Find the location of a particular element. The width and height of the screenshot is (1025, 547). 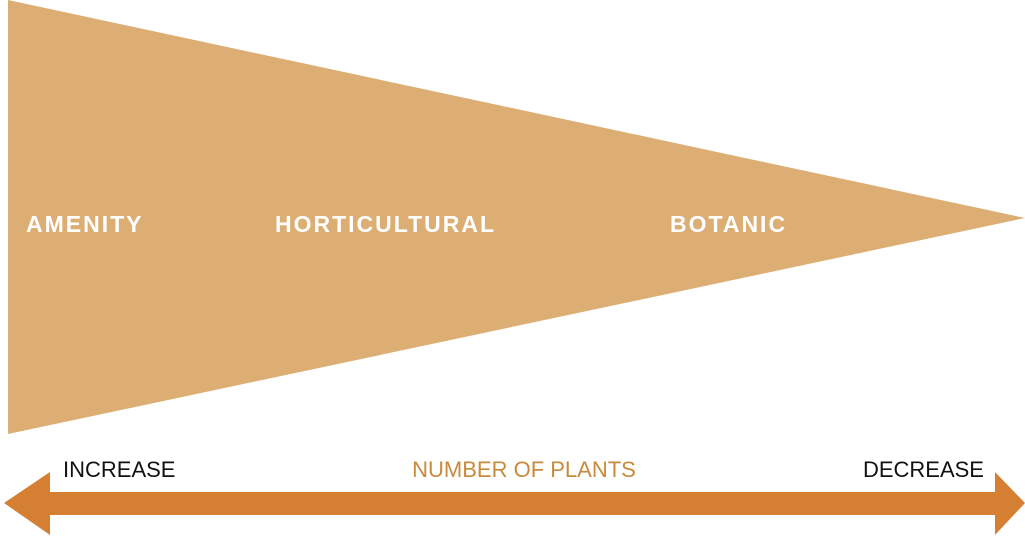

axis-title: NUMBER OF PLANTS is located at coordinates (524, 469).